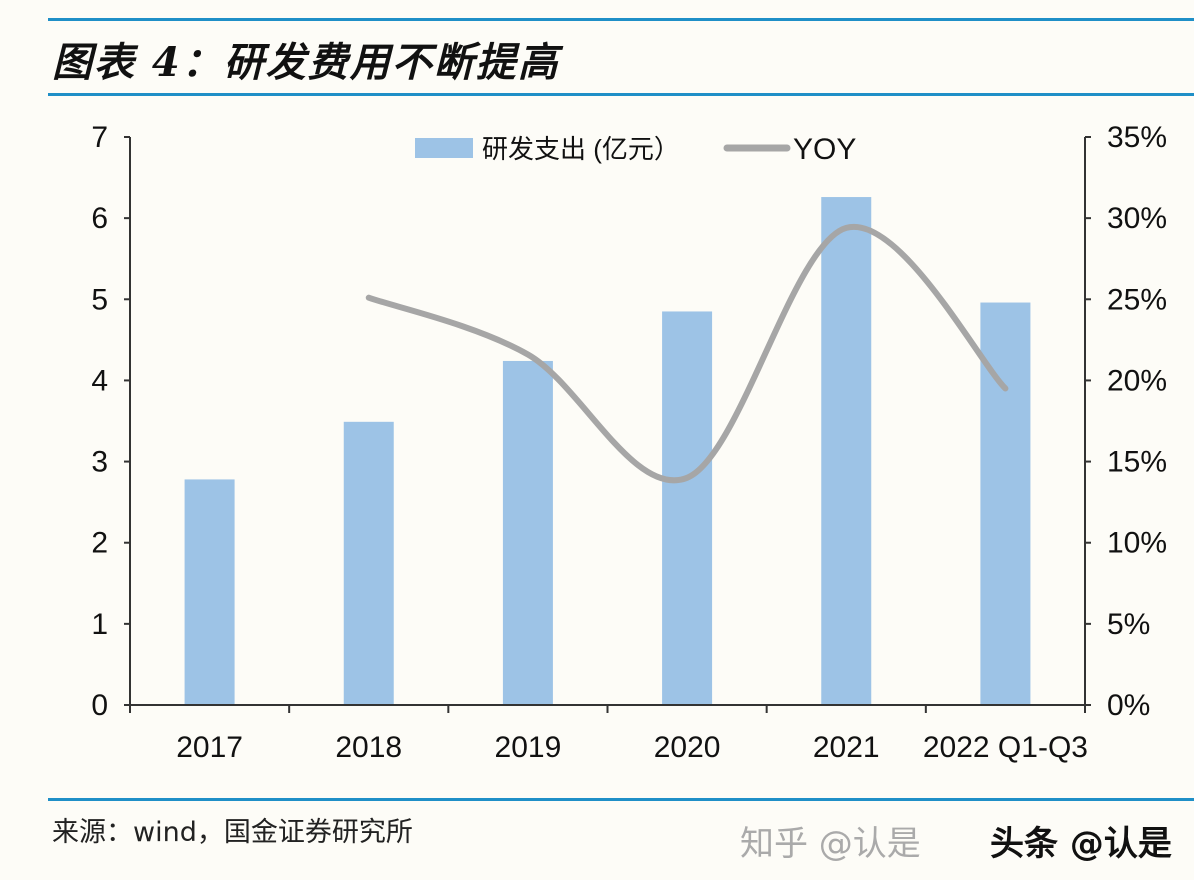 This screenshot has height=880, width=1194. Describe the element at coordinates (1137, 543) in the screenshot. I see `right-tick-label: 10%` at that location.